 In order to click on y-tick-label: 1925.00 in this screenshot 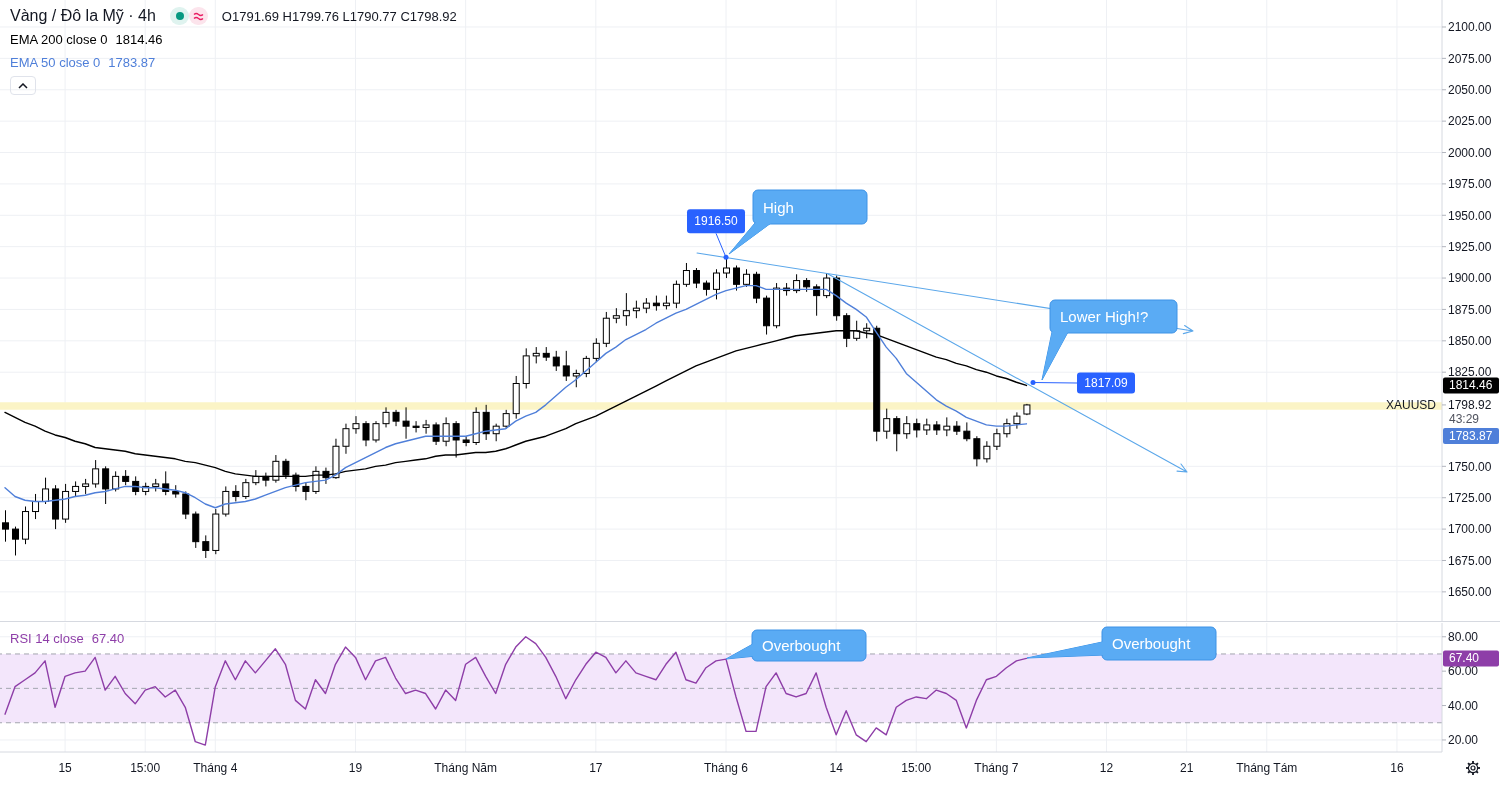, I will do `click(1470, 246)`.